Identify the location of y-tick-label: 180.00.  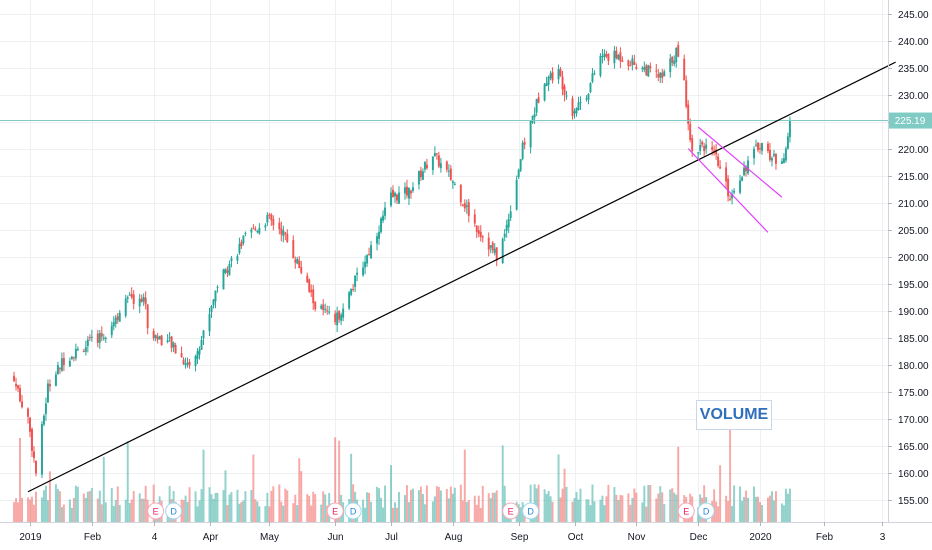
(913, 366).